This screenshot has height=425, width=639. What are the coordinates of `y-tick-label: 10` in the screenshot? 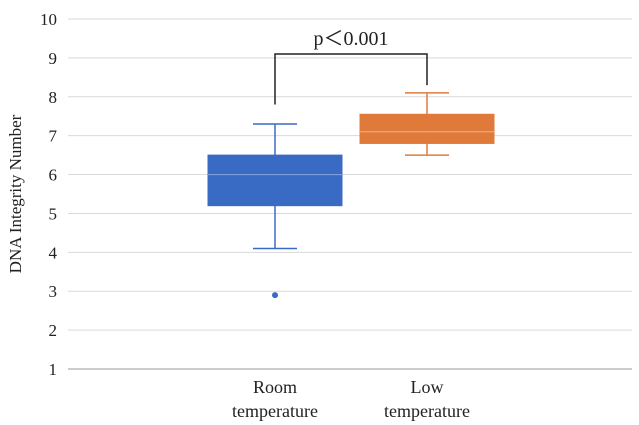 It's located at (48, 19).